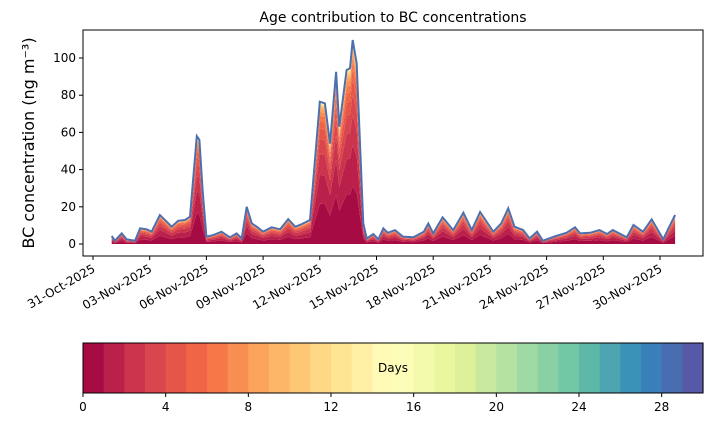 The height and width of the screenshot is (429, 713). I want to click on colorbar-tick-label: 28, so click(661, 407).